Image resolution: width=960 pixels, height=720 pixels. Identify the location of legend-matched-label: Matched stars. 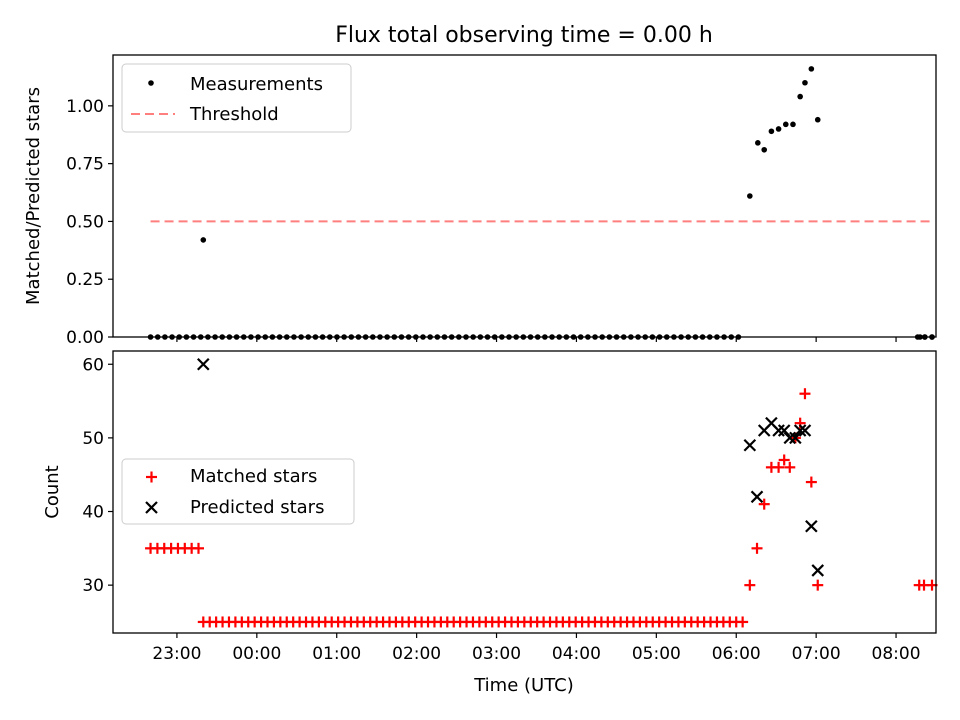
(253, 476).